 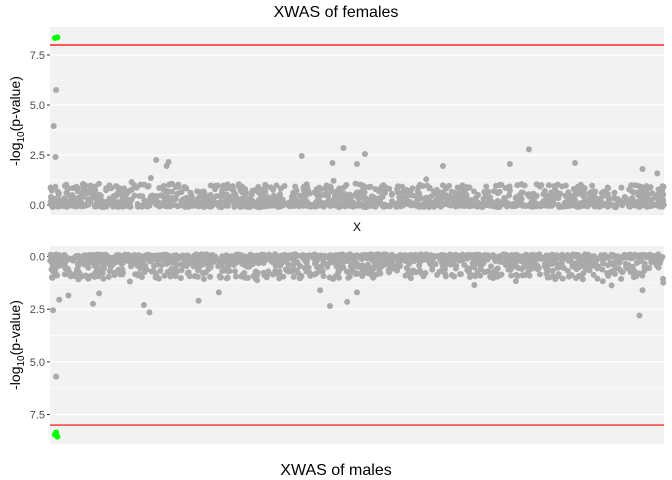 What do you see at coordinates (21, 137) in the screenshot?
I see `top-y-axis-label-subscript: 10` at bounding box center [21, 137].